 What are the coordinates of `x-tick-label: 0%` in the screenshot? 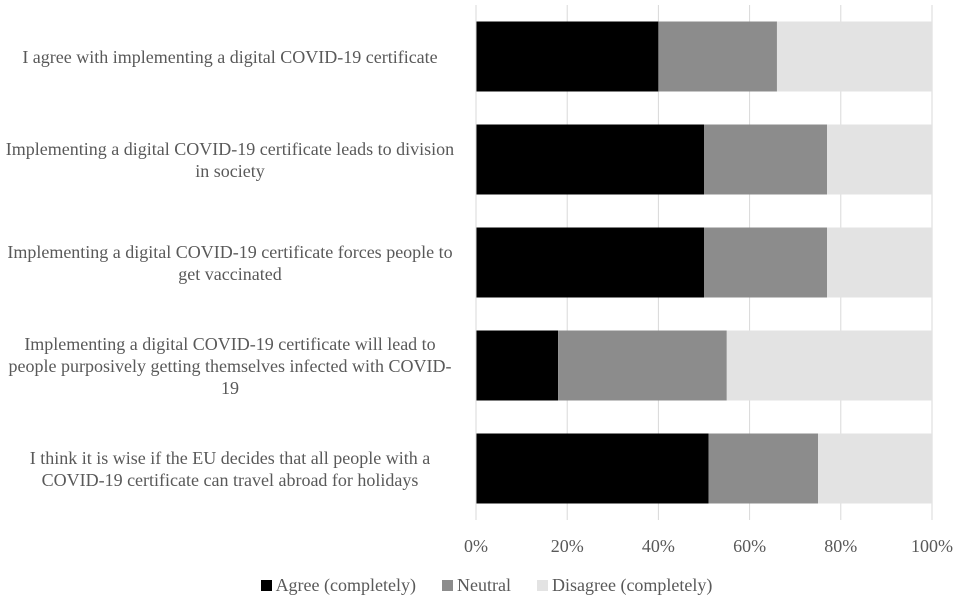 It's located at (476, 546).